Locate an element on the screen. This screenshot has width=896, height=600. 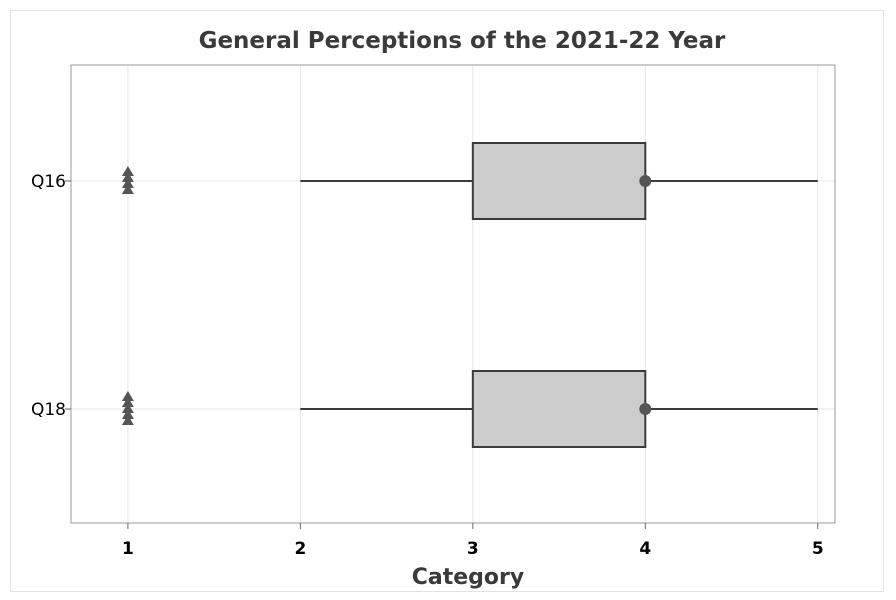
category-label-q16: Q16 is located at coordinates (48, 182).